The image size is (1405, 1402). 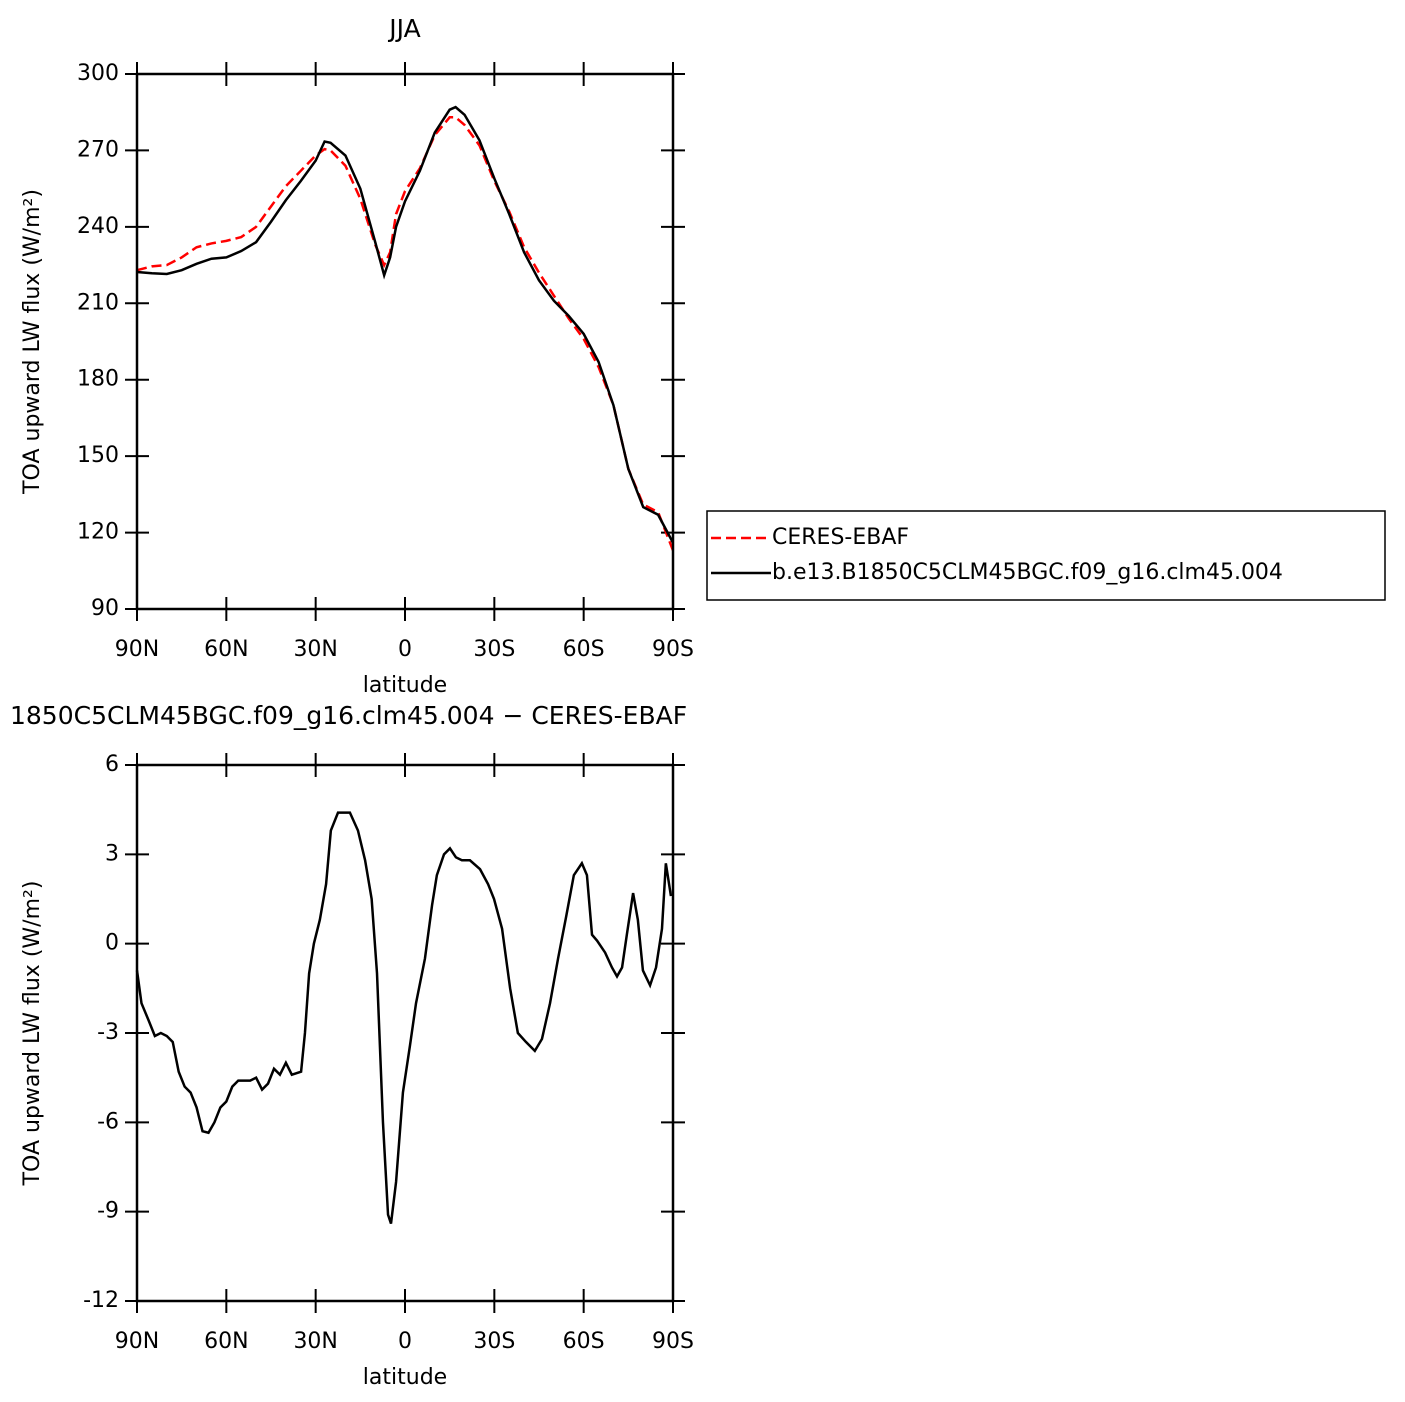 I want to click on y-tick-label: 210, so click(x=98, y=302).